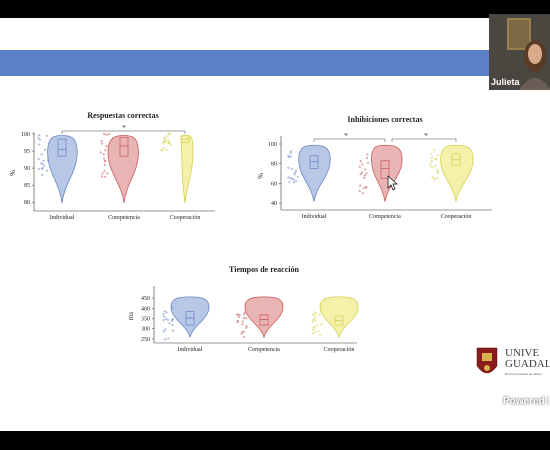 This screenshot has width=550, height=450. What do you see at coordinates (190, 350) in the screenshot?
I see `x-tick-label: Individual` at bounding box center [190, 350].